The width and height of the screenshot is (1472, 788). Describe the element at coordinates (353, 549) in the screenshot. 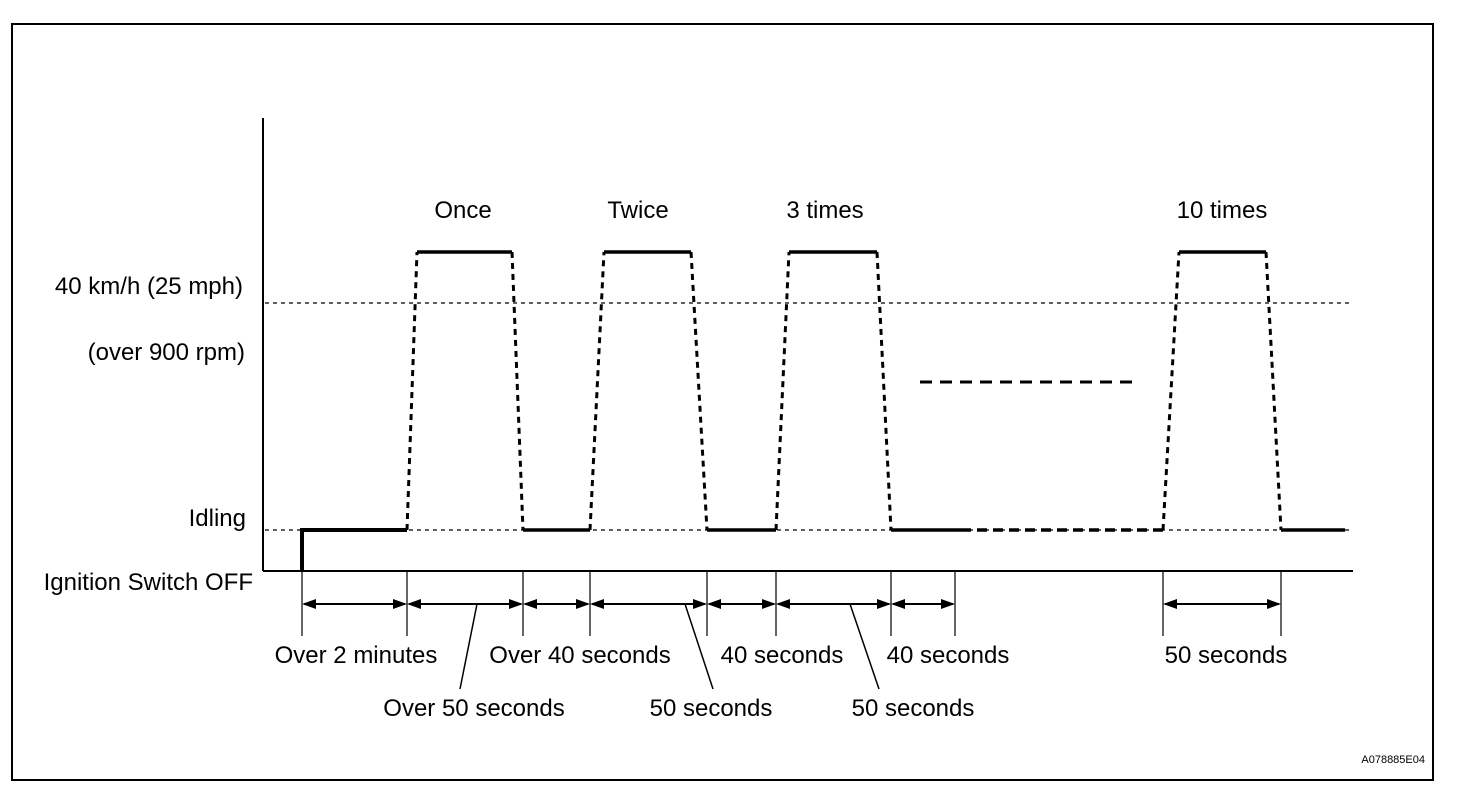

I see `startup-step` at that location.